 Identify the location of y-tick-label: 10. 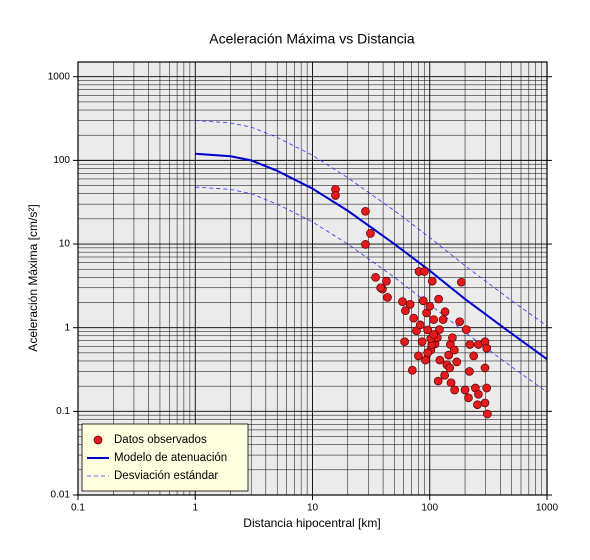
(65, 244).